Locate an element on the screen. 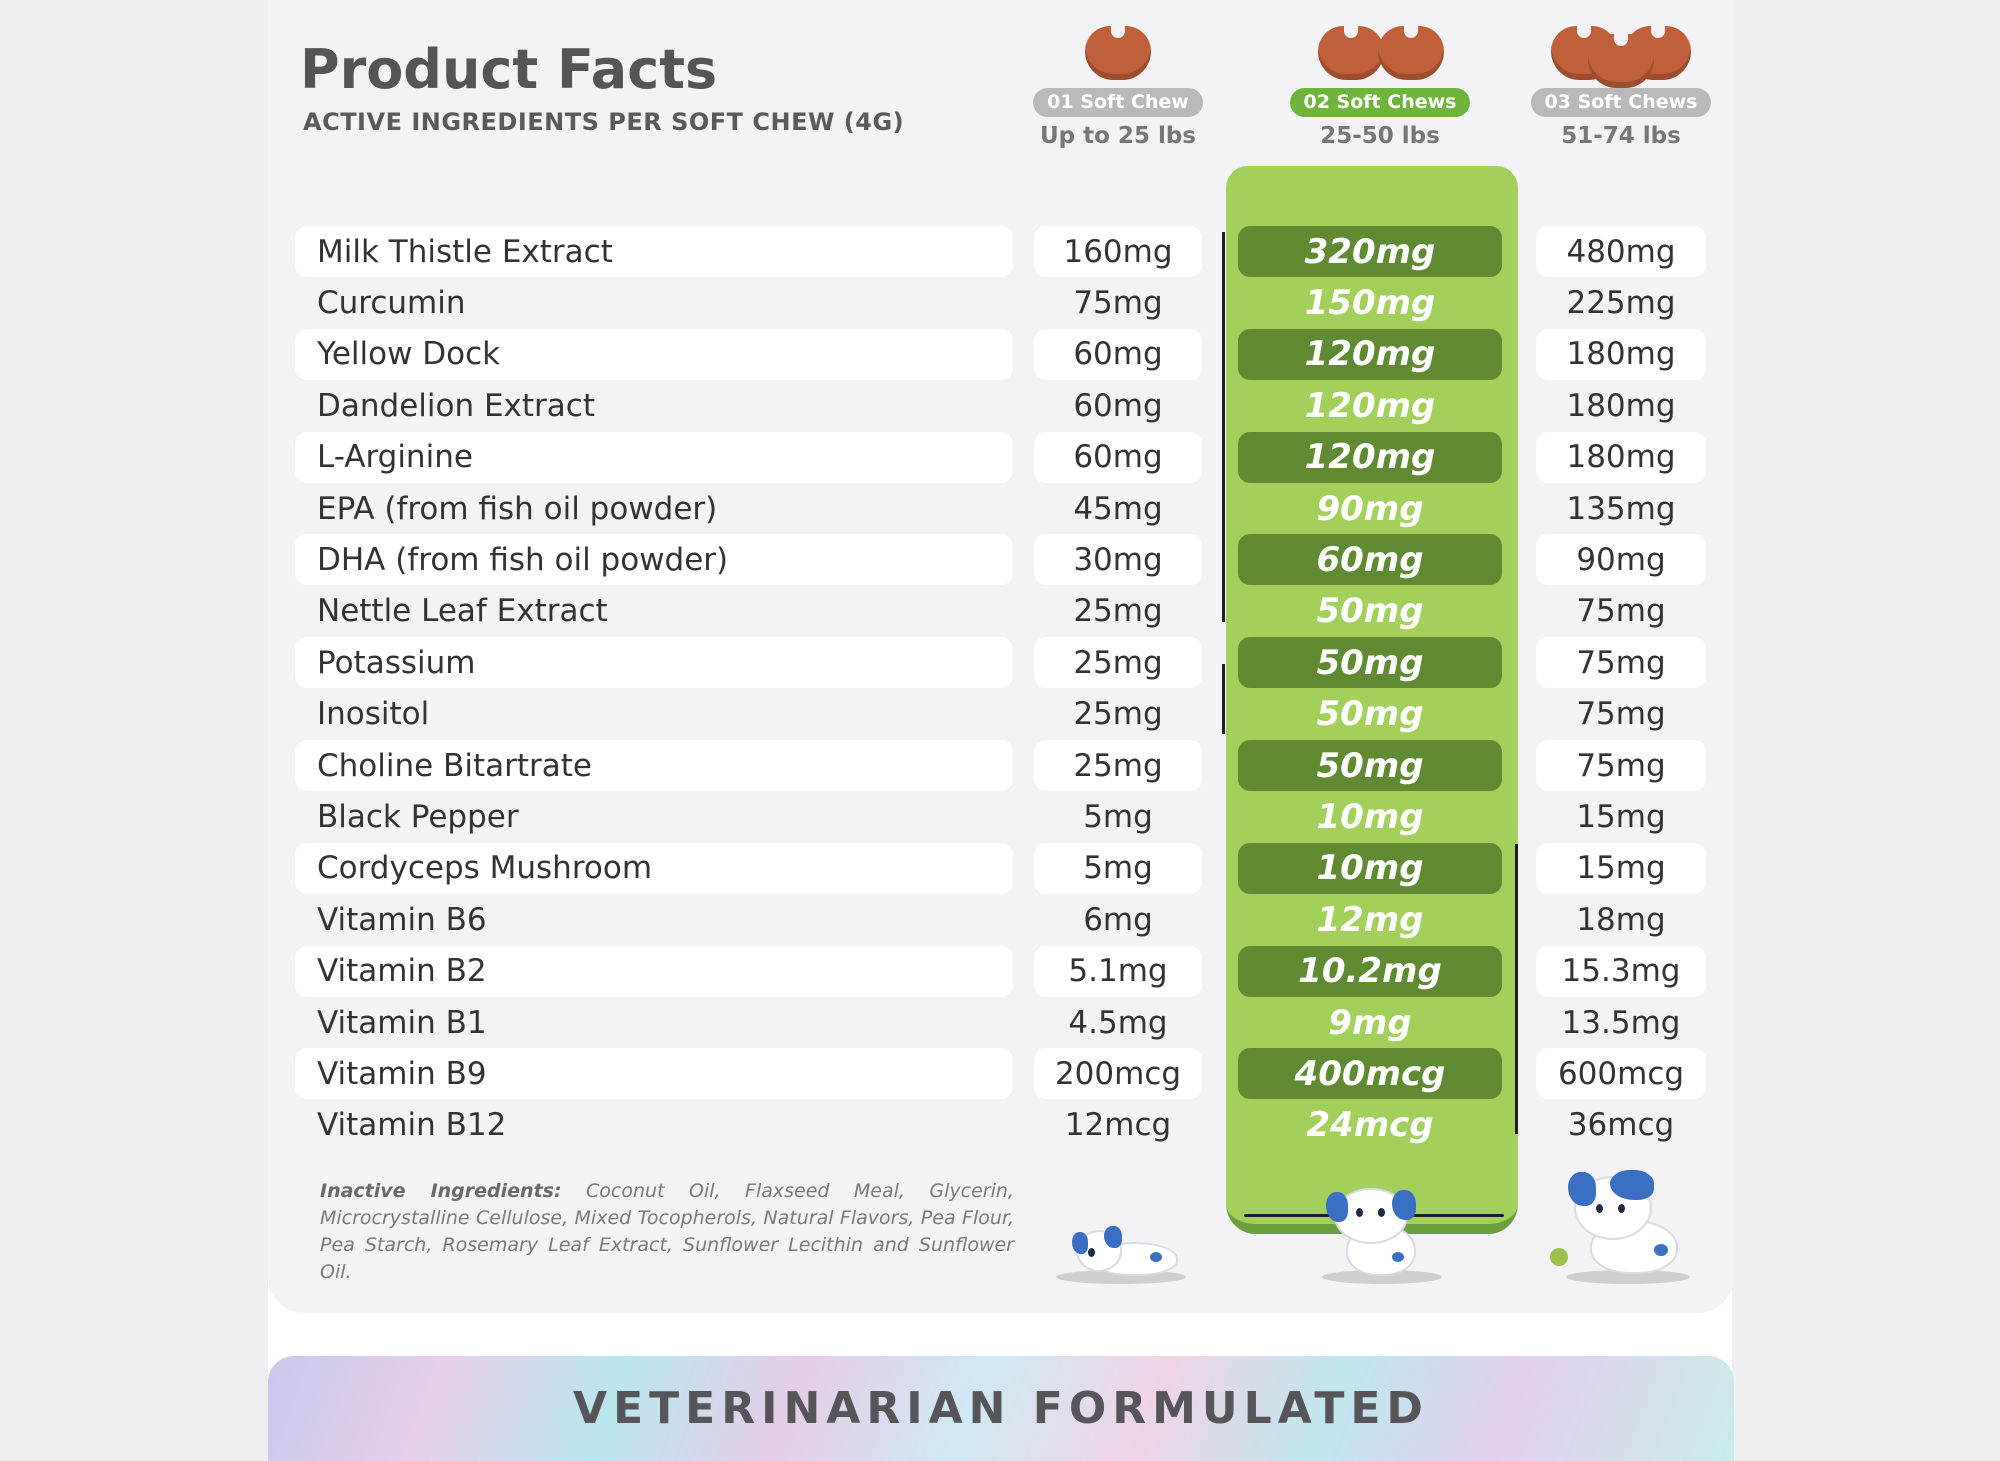 The image size is (2000, 1461). value-2-chews: 150mg is located at coordinates (1370, 302).